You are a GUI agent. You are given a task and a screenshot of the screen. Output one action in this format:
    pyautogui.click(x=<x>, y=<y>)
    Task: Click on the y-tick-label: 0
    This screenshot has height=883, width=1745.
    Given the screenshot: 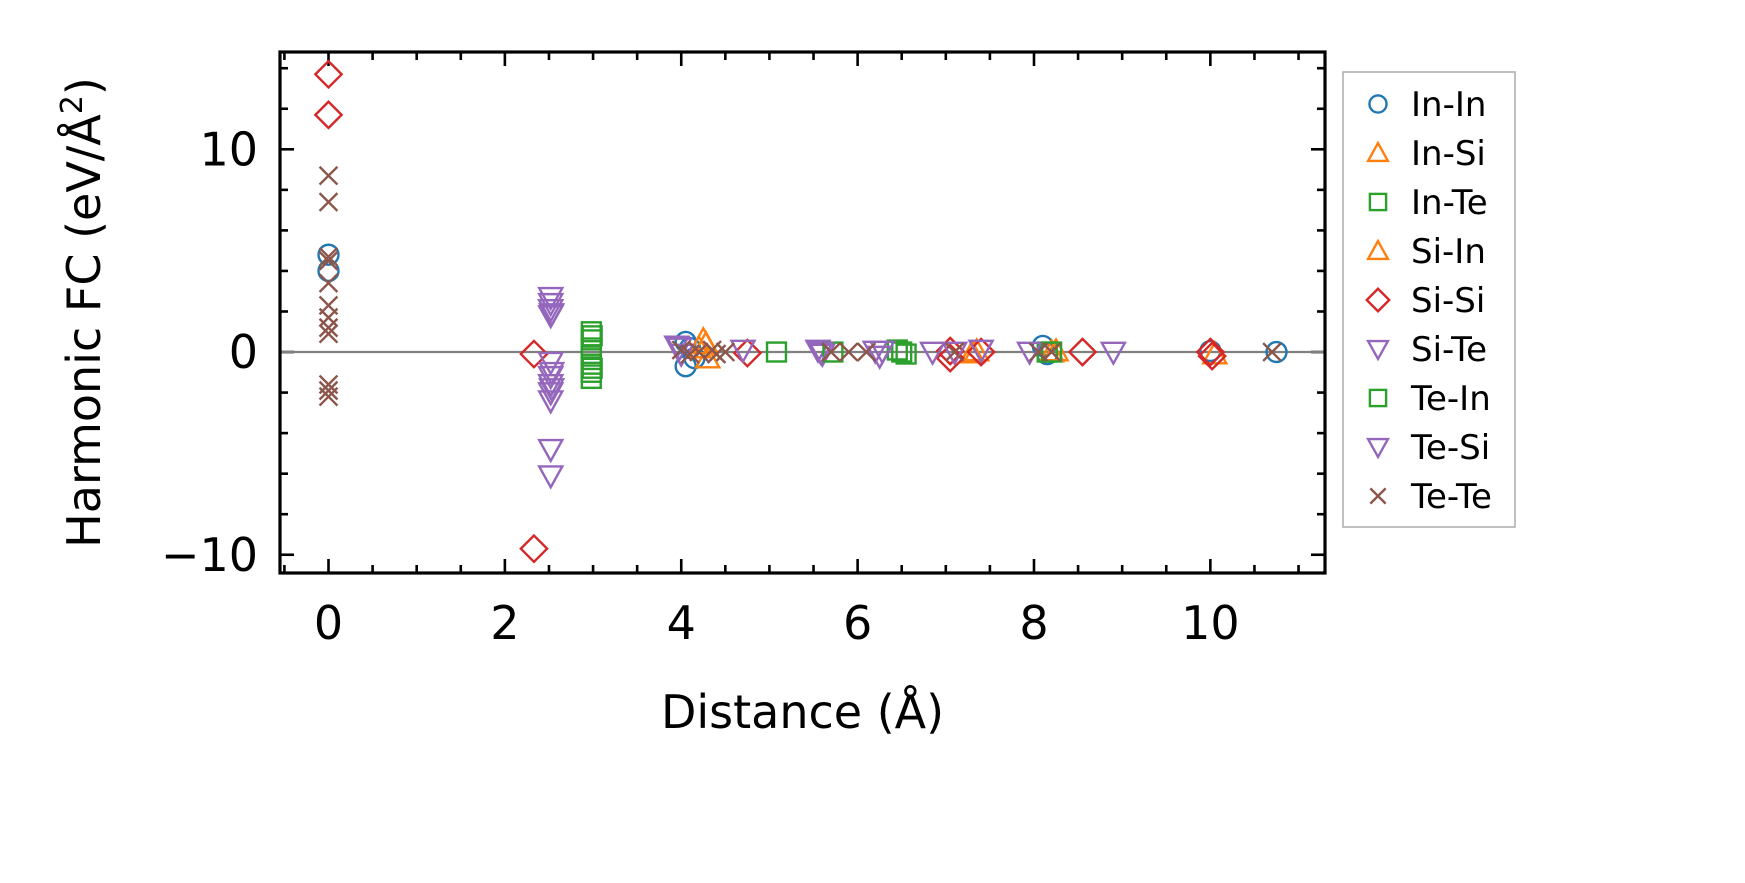 What is the action you would take?
    pyautogui.click(x=243, y=352)
    